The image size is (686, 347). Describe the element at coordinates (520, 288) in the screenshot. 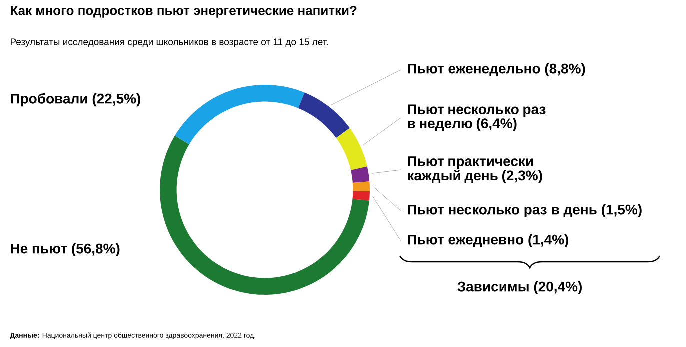

I see `text: Зависимы (20,4%)` at that location.